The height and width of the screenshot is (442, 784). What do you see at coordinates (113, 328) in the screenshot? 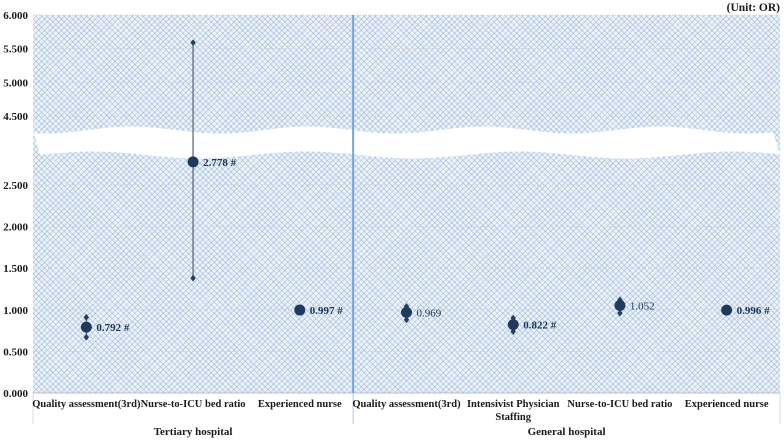
I see `value-label: 0.792 #` at bounding box center [113, 328].